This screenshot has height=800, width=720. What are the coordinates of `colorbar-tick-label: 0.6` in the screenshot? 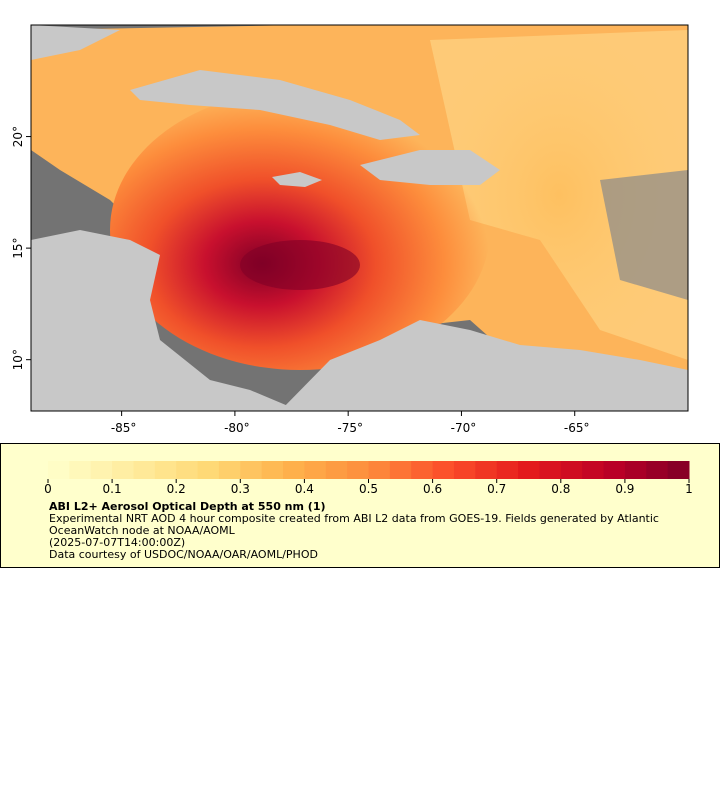 It's located at (432, 489).